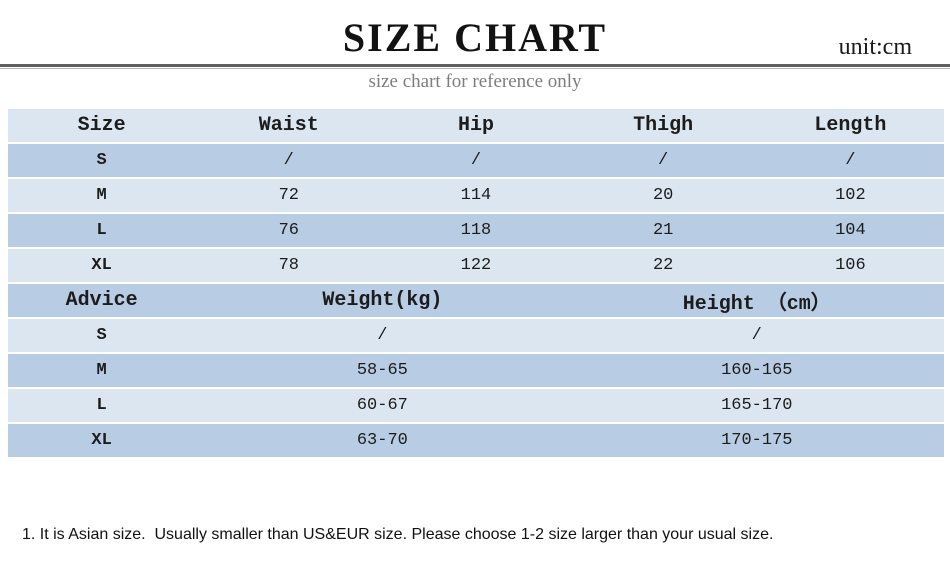  I want to click on table-cell-length: /, so click(850, 160).